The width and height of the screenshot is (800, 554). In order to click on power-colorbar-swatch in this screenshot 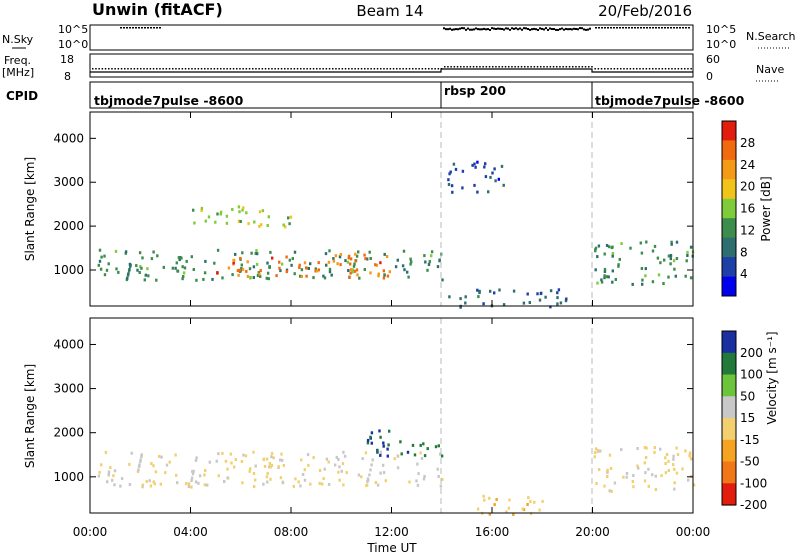, I will do `click(729, 208)`.